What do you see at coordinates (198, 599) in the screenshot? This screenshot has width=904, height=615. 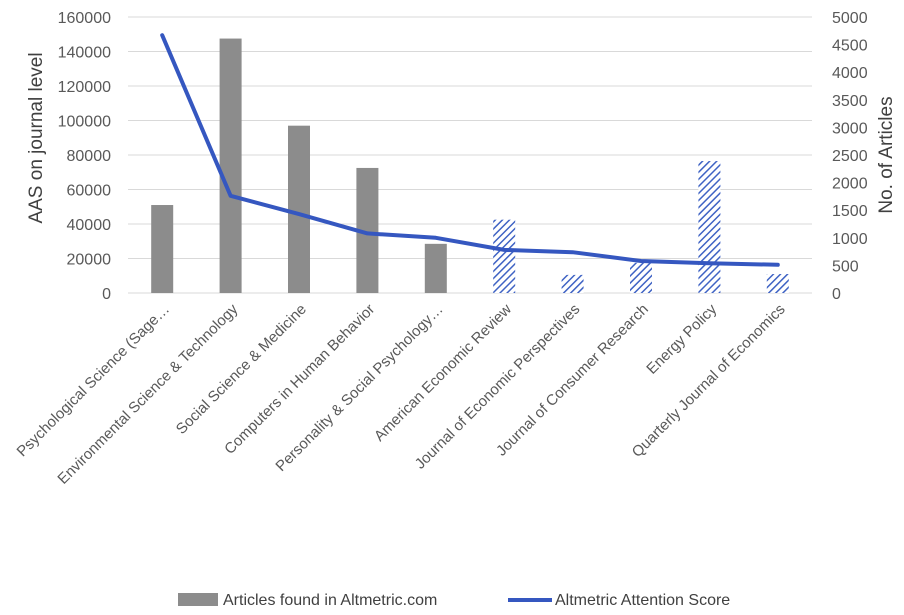 I see `legend-swatch-bars` at bounding box center [198, 599].